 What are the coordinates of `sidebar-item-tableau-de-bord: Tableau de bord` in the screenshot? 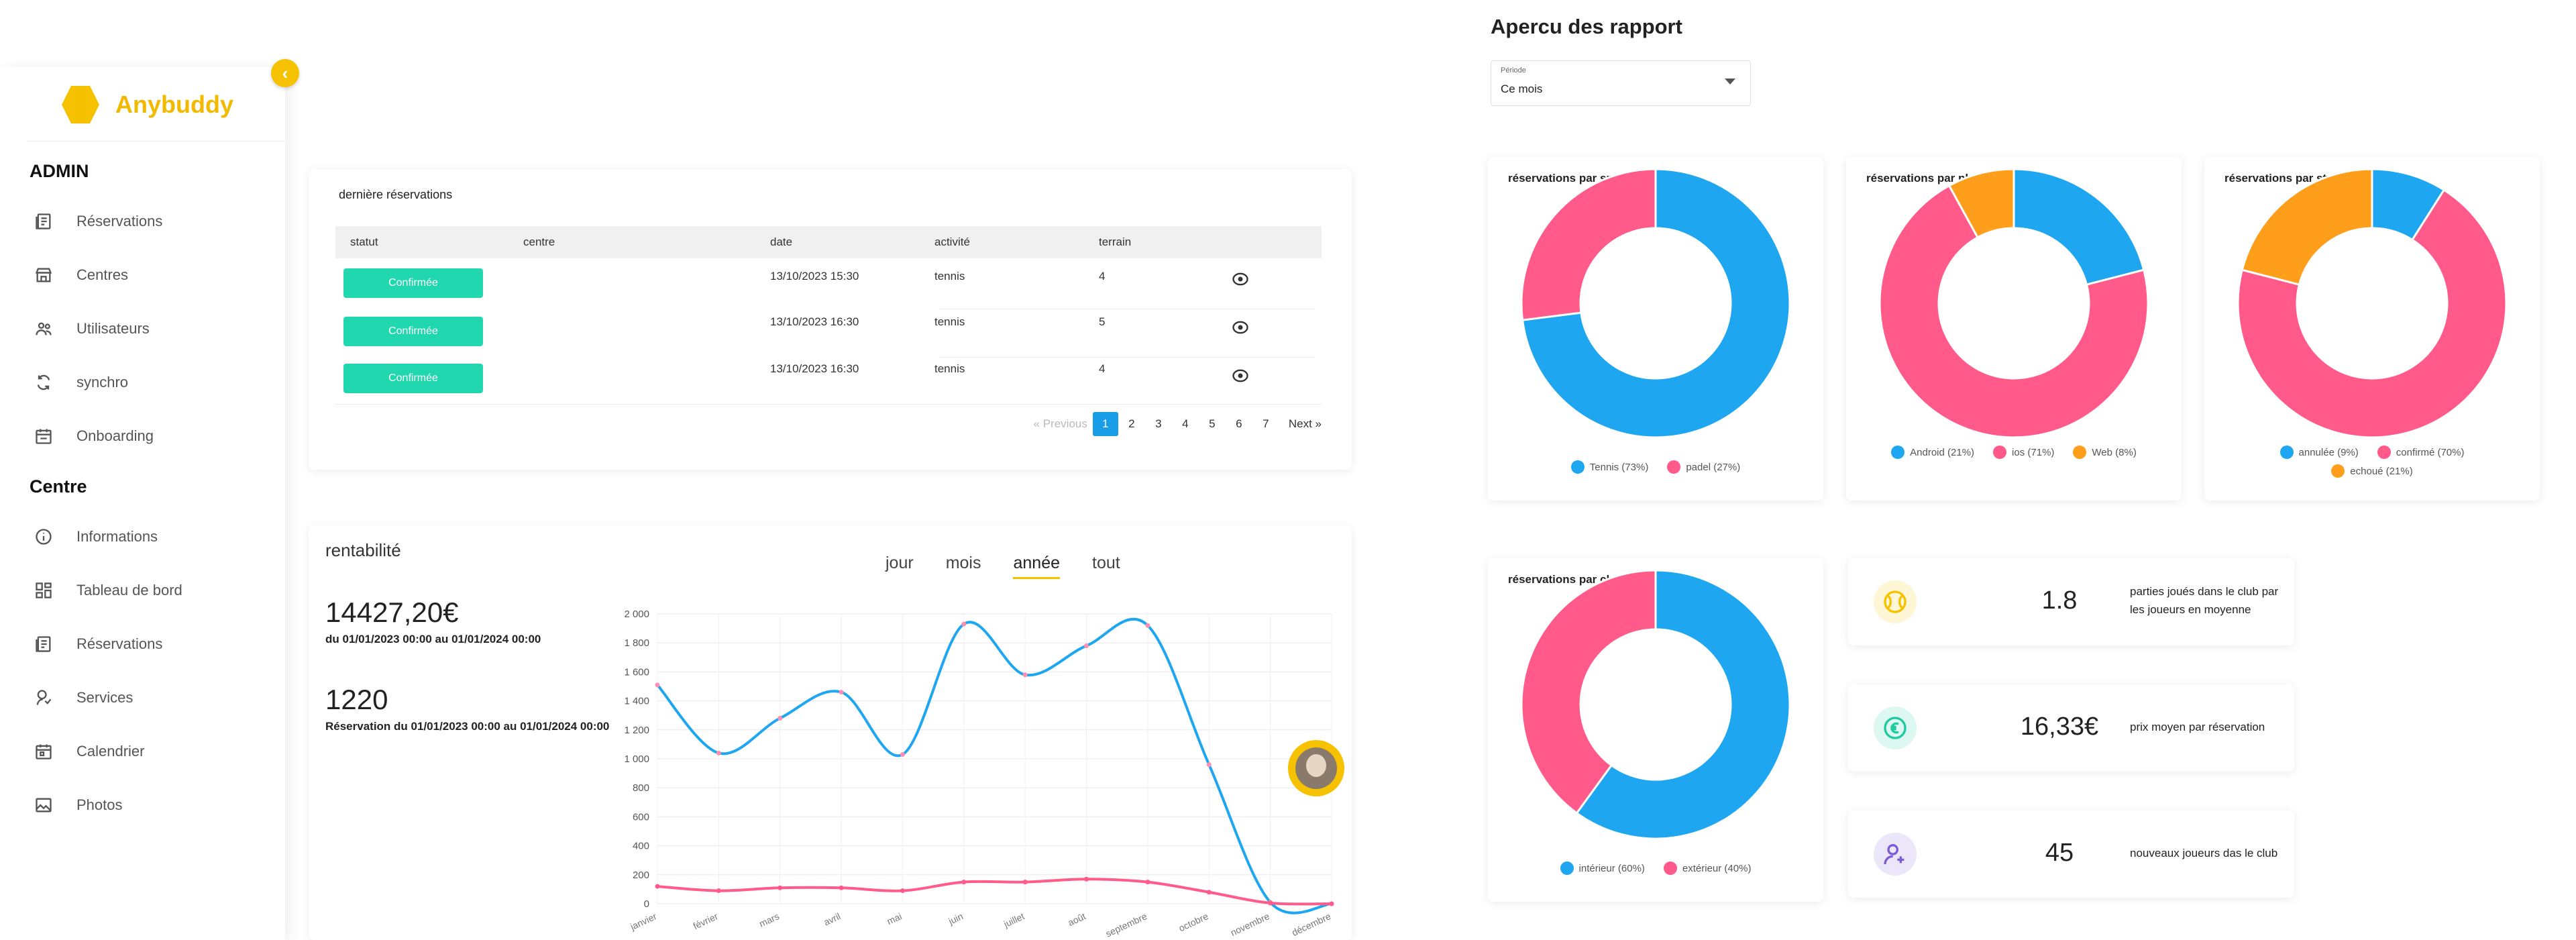 It's located at (108, 590).